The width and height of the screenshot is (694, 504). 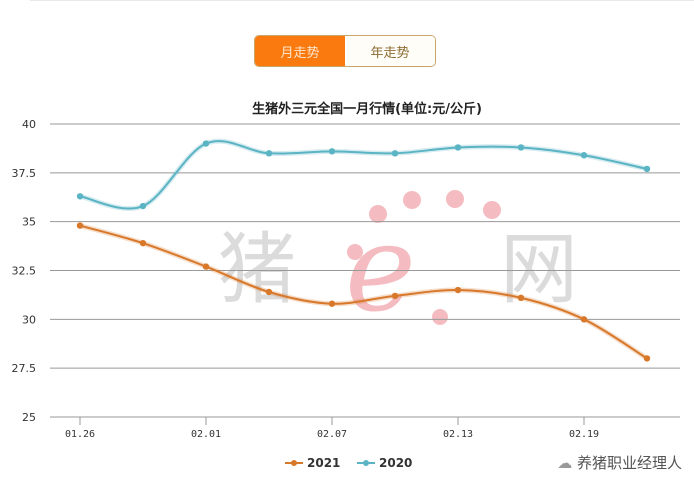 I want to click on tab-month-trend: 月走势, so click(x=300, y=51).